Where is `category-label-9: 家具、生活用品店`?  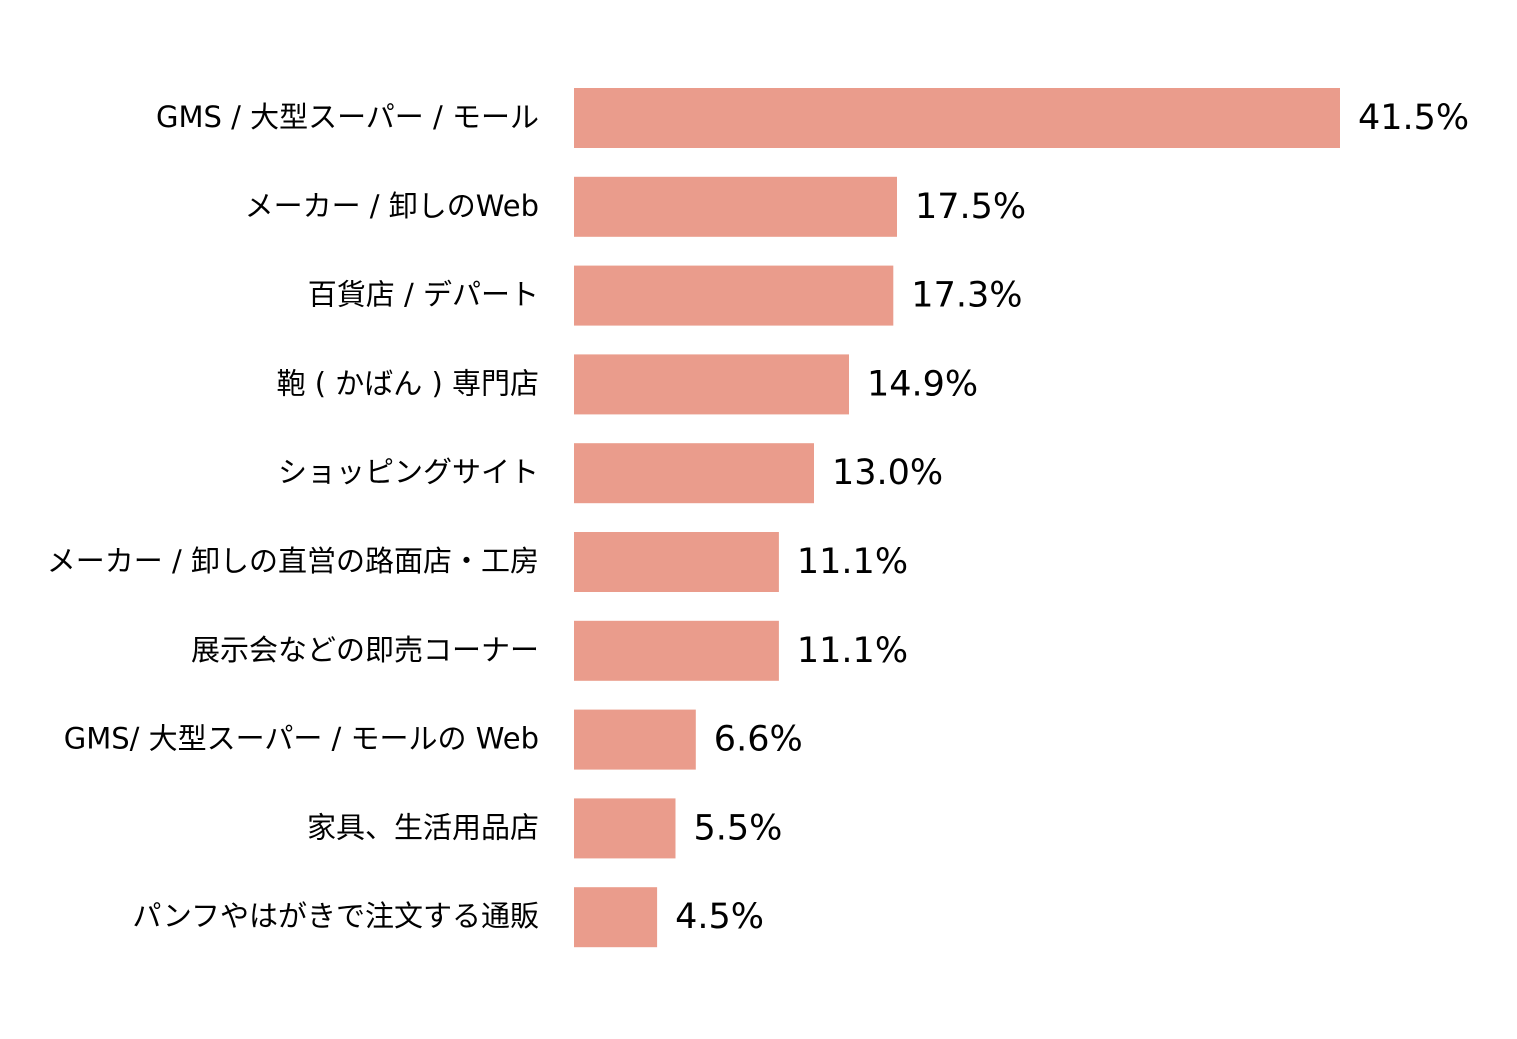
category-label-9: 家具、生活用品店 is located at coordinates (423, 827).